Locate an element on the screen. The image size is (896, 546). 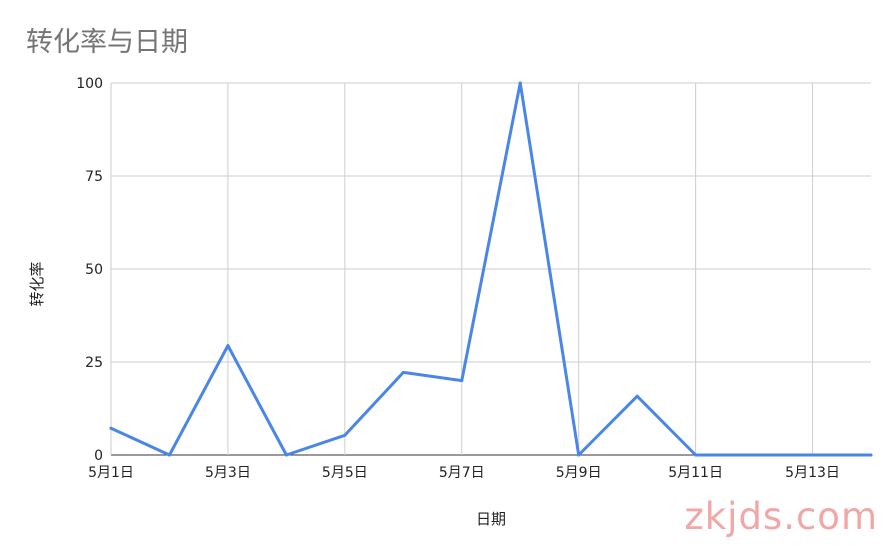
y-axis-title: 转化率 is located at coordinates (37, 283).